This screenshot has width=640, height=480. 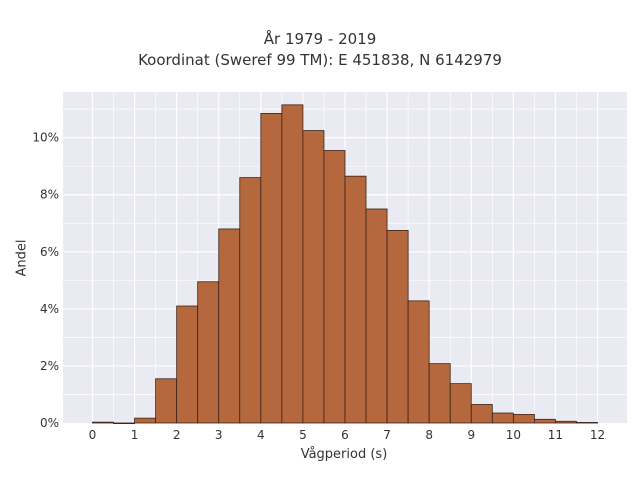 What do you see at coordinates (387, 435) in the screenshot?
I see `x-tick-label: 7` at bounding box center [387, 435].